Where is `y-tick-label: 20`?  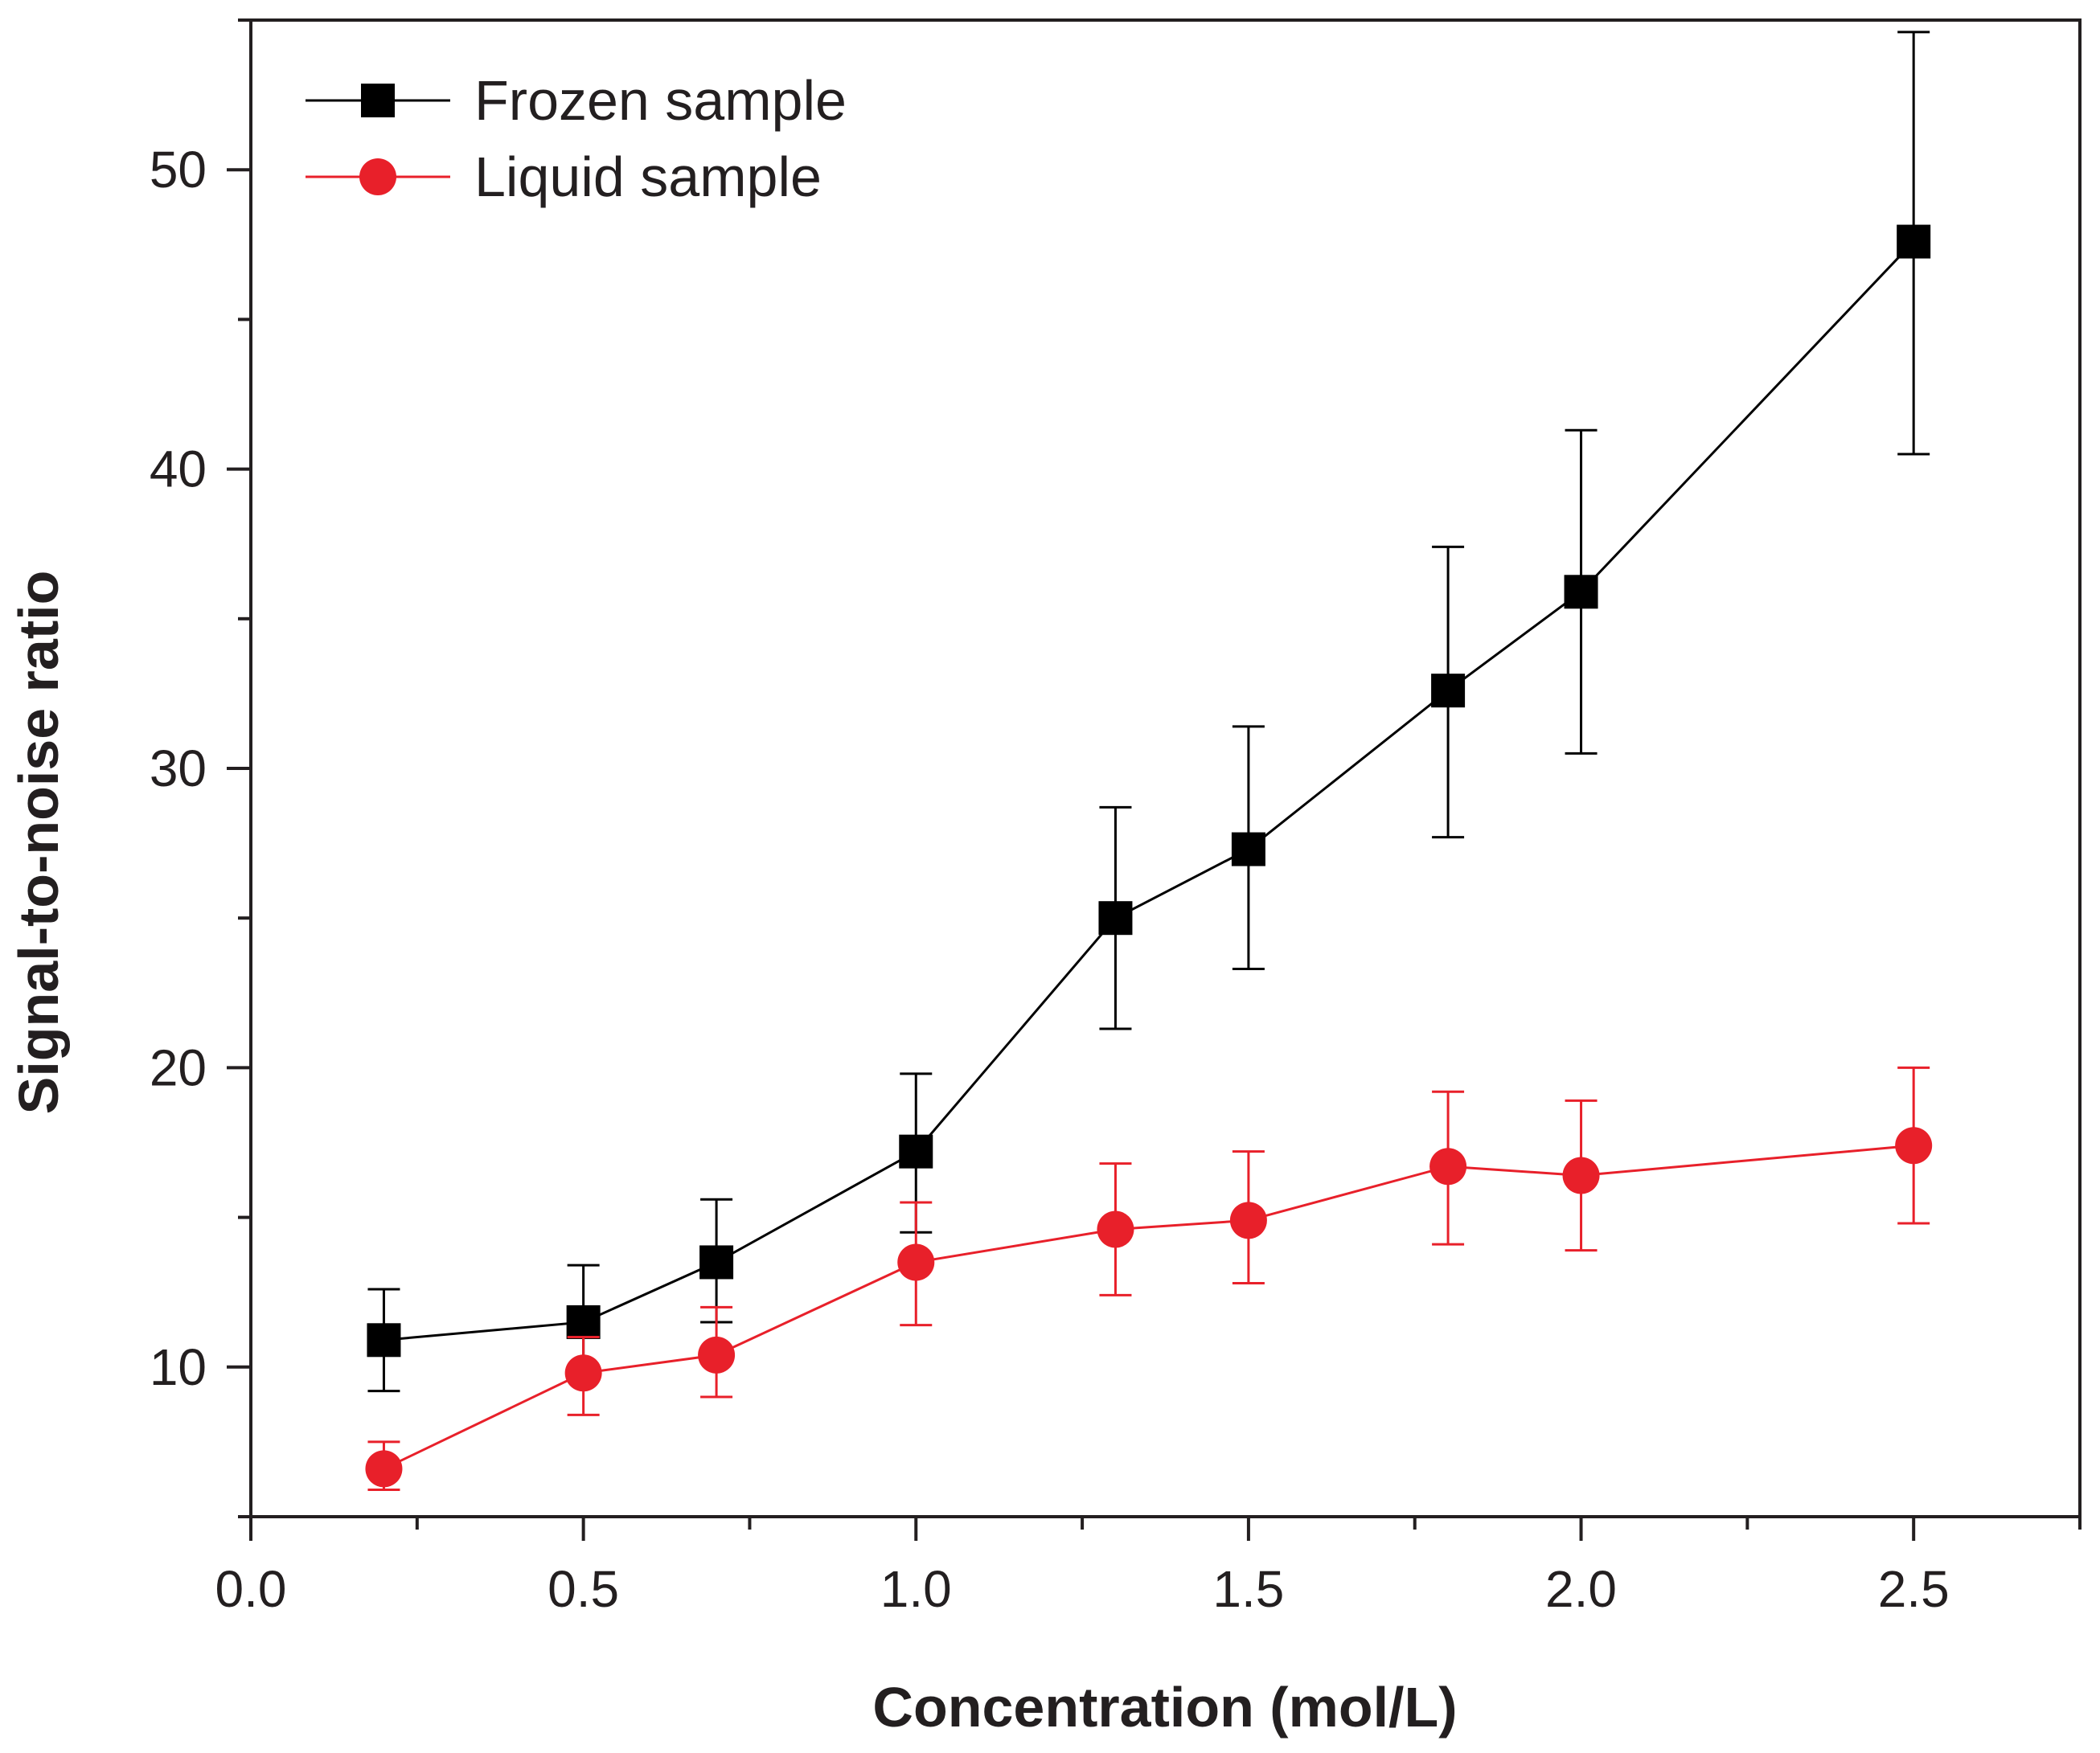 y-tick-label: 20 is located at coordinates (178, 1067).